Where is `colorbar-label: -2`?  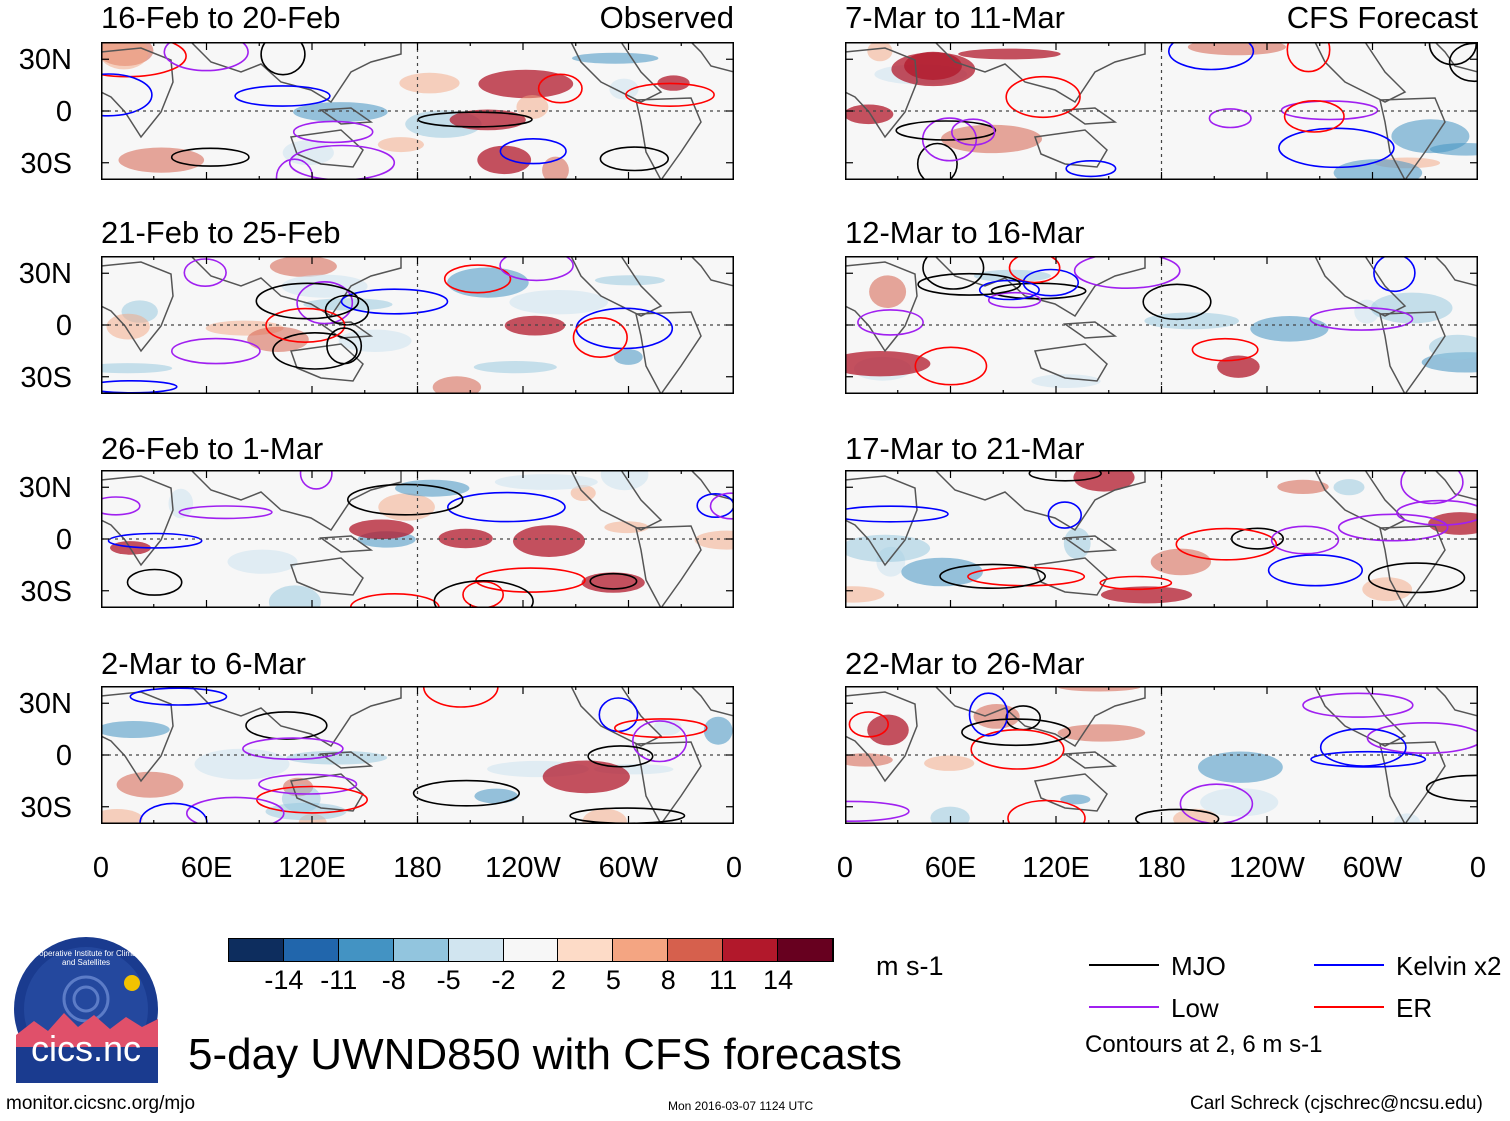 colorbar-label: -2 is located at coordinates (503, 980).